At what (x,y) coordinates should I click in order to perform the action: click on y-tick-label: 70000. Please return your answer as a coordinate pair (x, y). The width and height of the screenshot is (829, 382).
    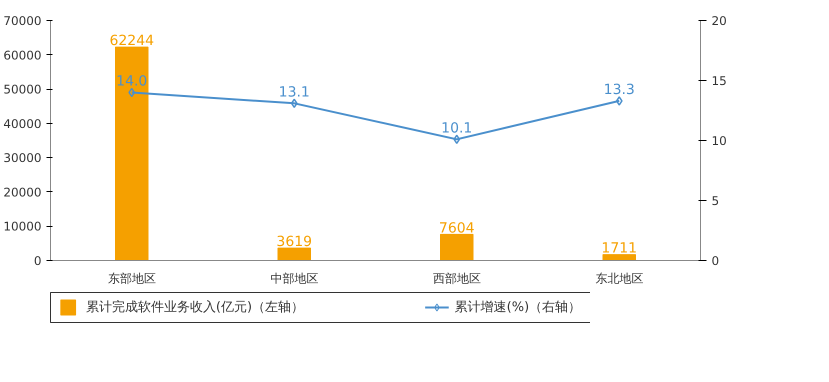
    Looking at the image, I should click on (22, 21).